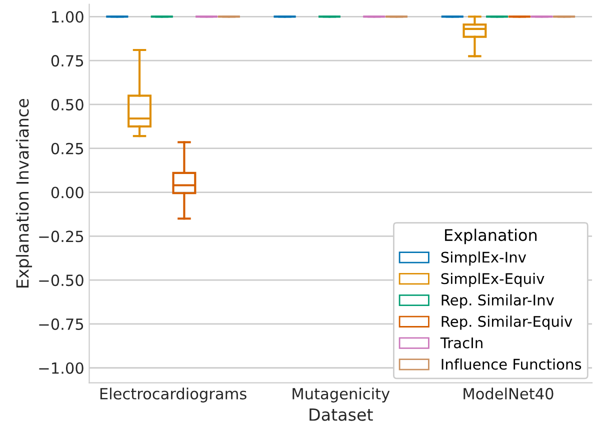  What do you see at coordinates (491, 236) in the screenshot?
I see `legend-title: Explanation` at bounding box center [491, 236].